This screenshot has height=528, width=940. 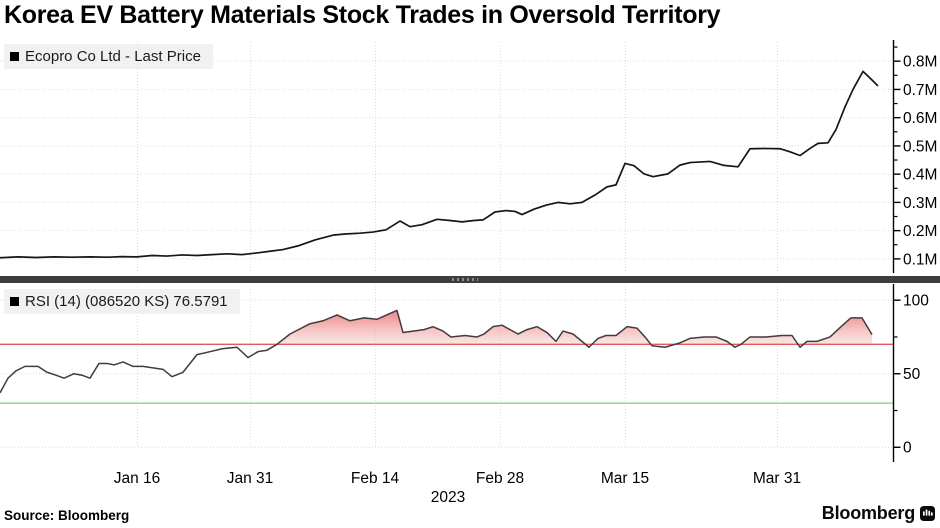 What do you see at coordinates (465, 279) in the screenshot?
I see `divider-grip-icon` at bounding box center [465, 279].